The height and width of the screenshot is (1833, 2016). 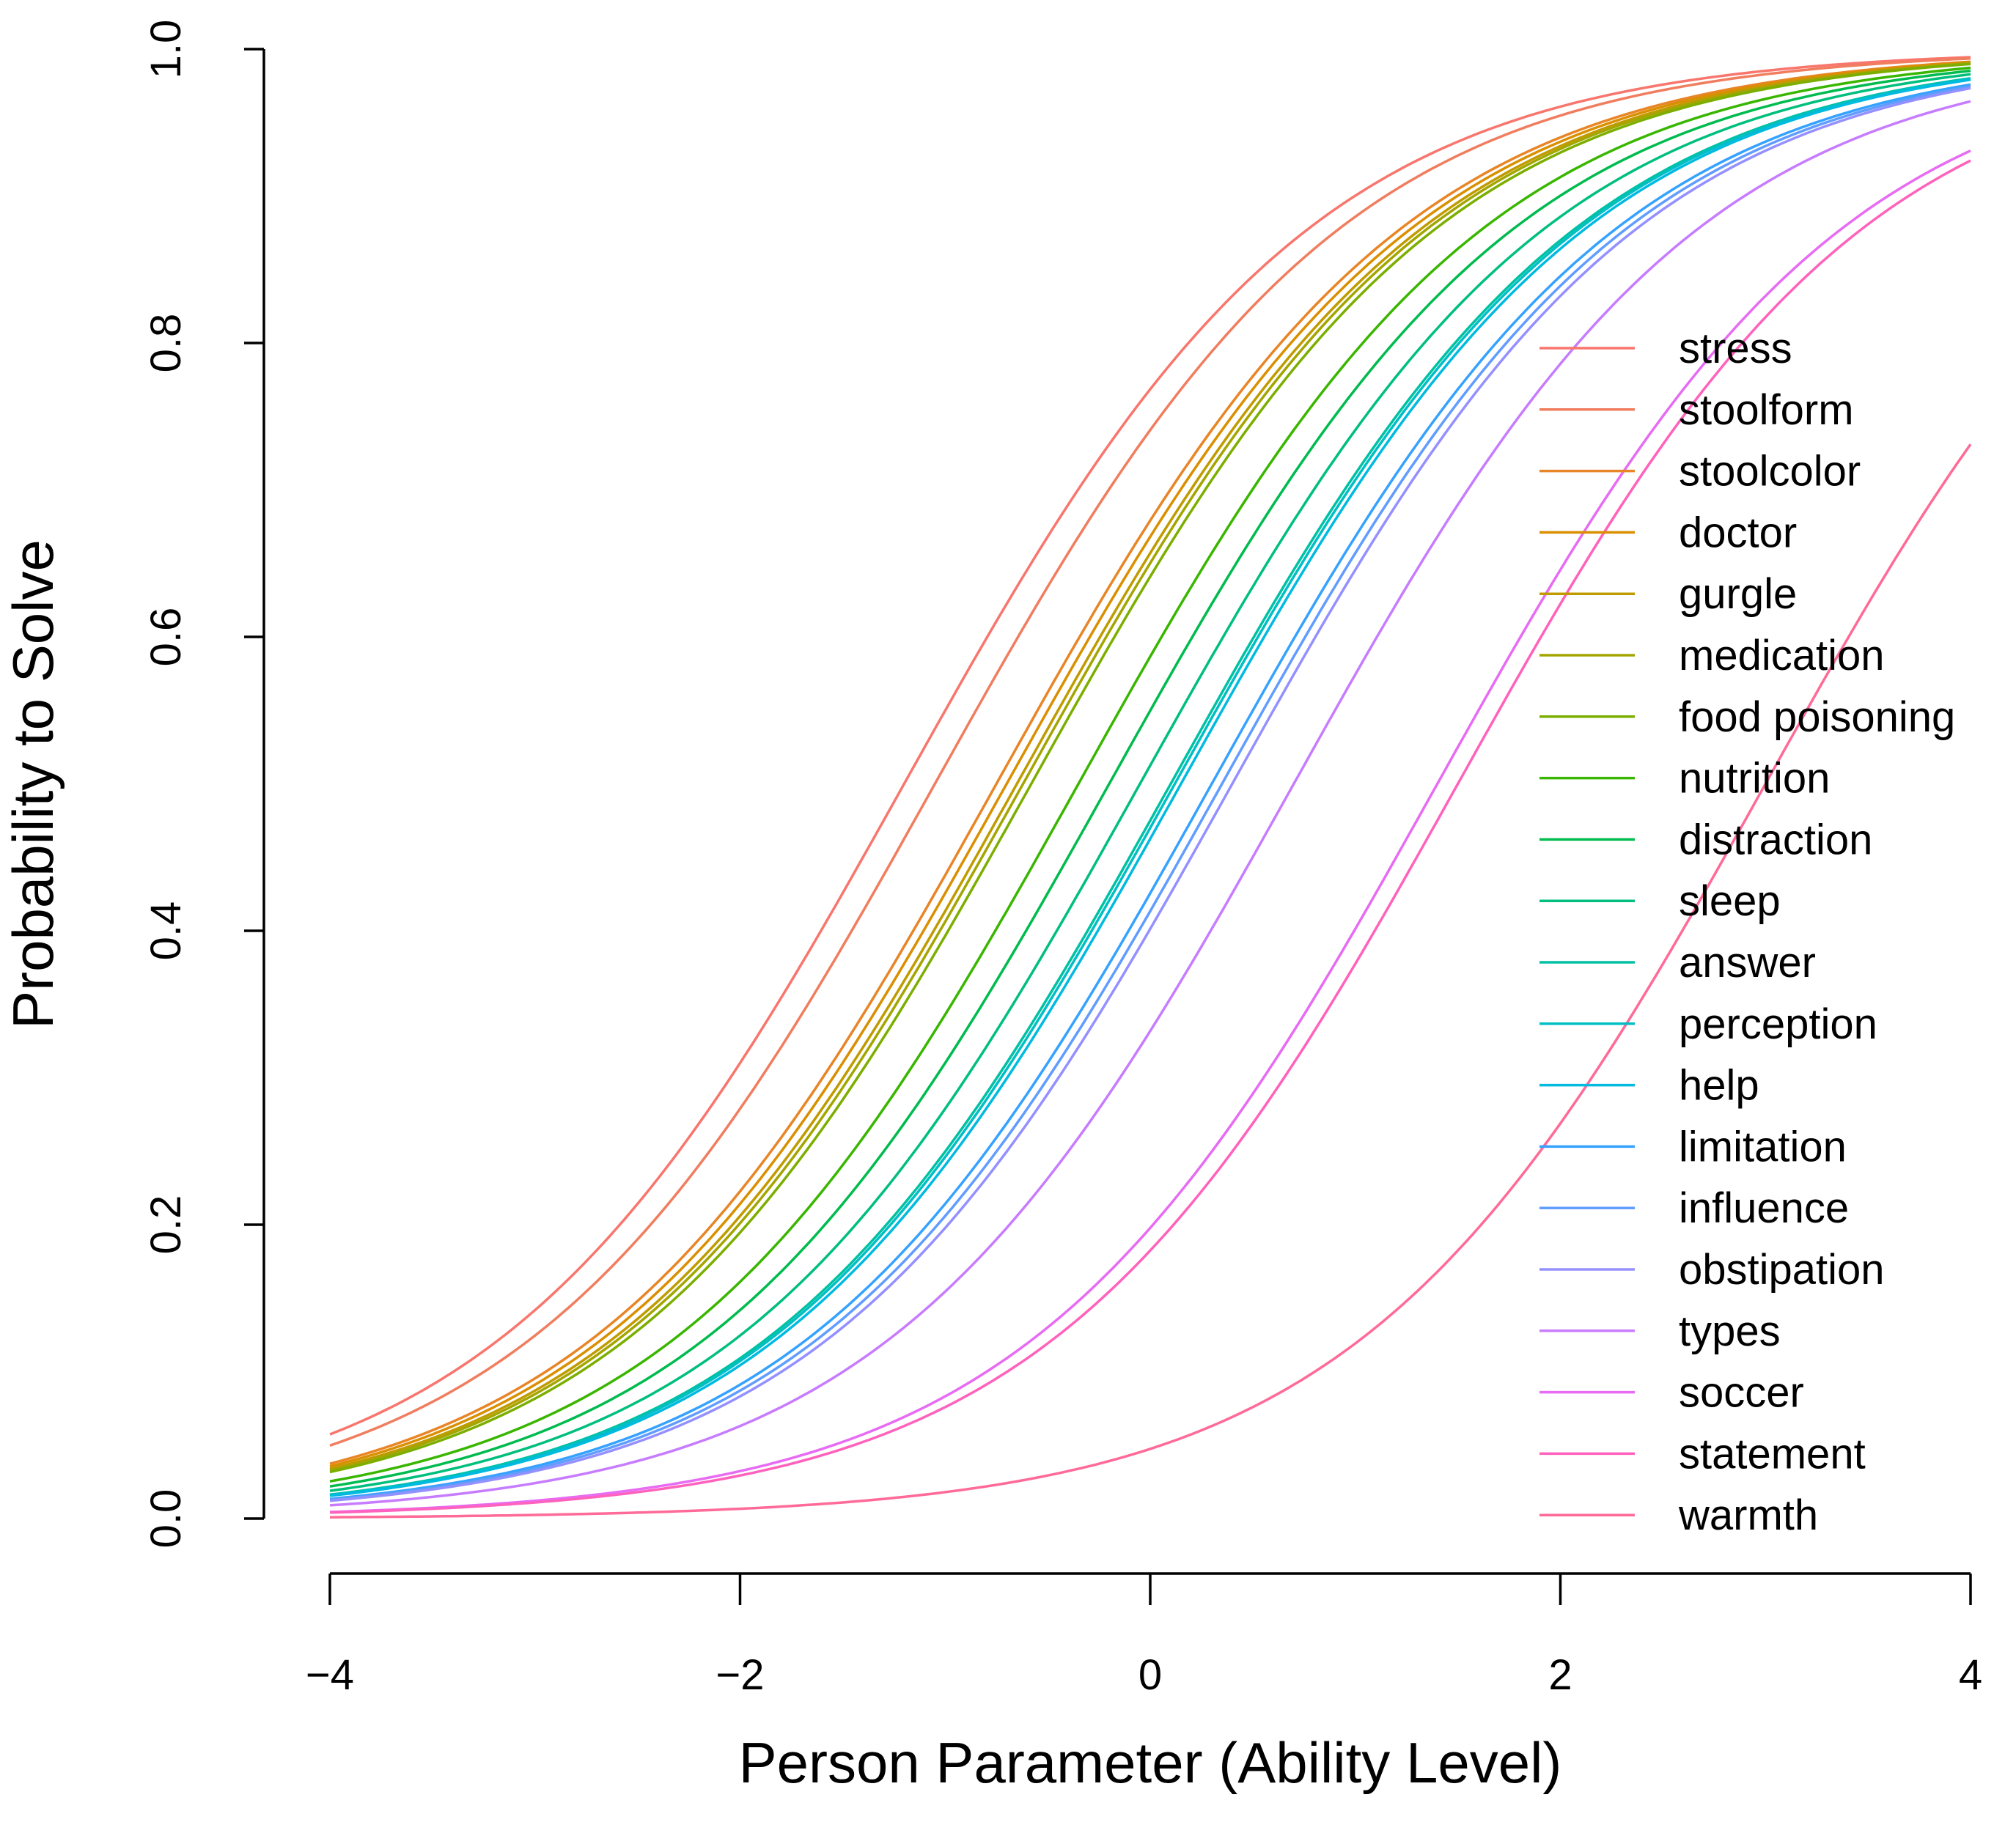 I want to click on legend-label-help: help, so click(x=1719, y=1086).